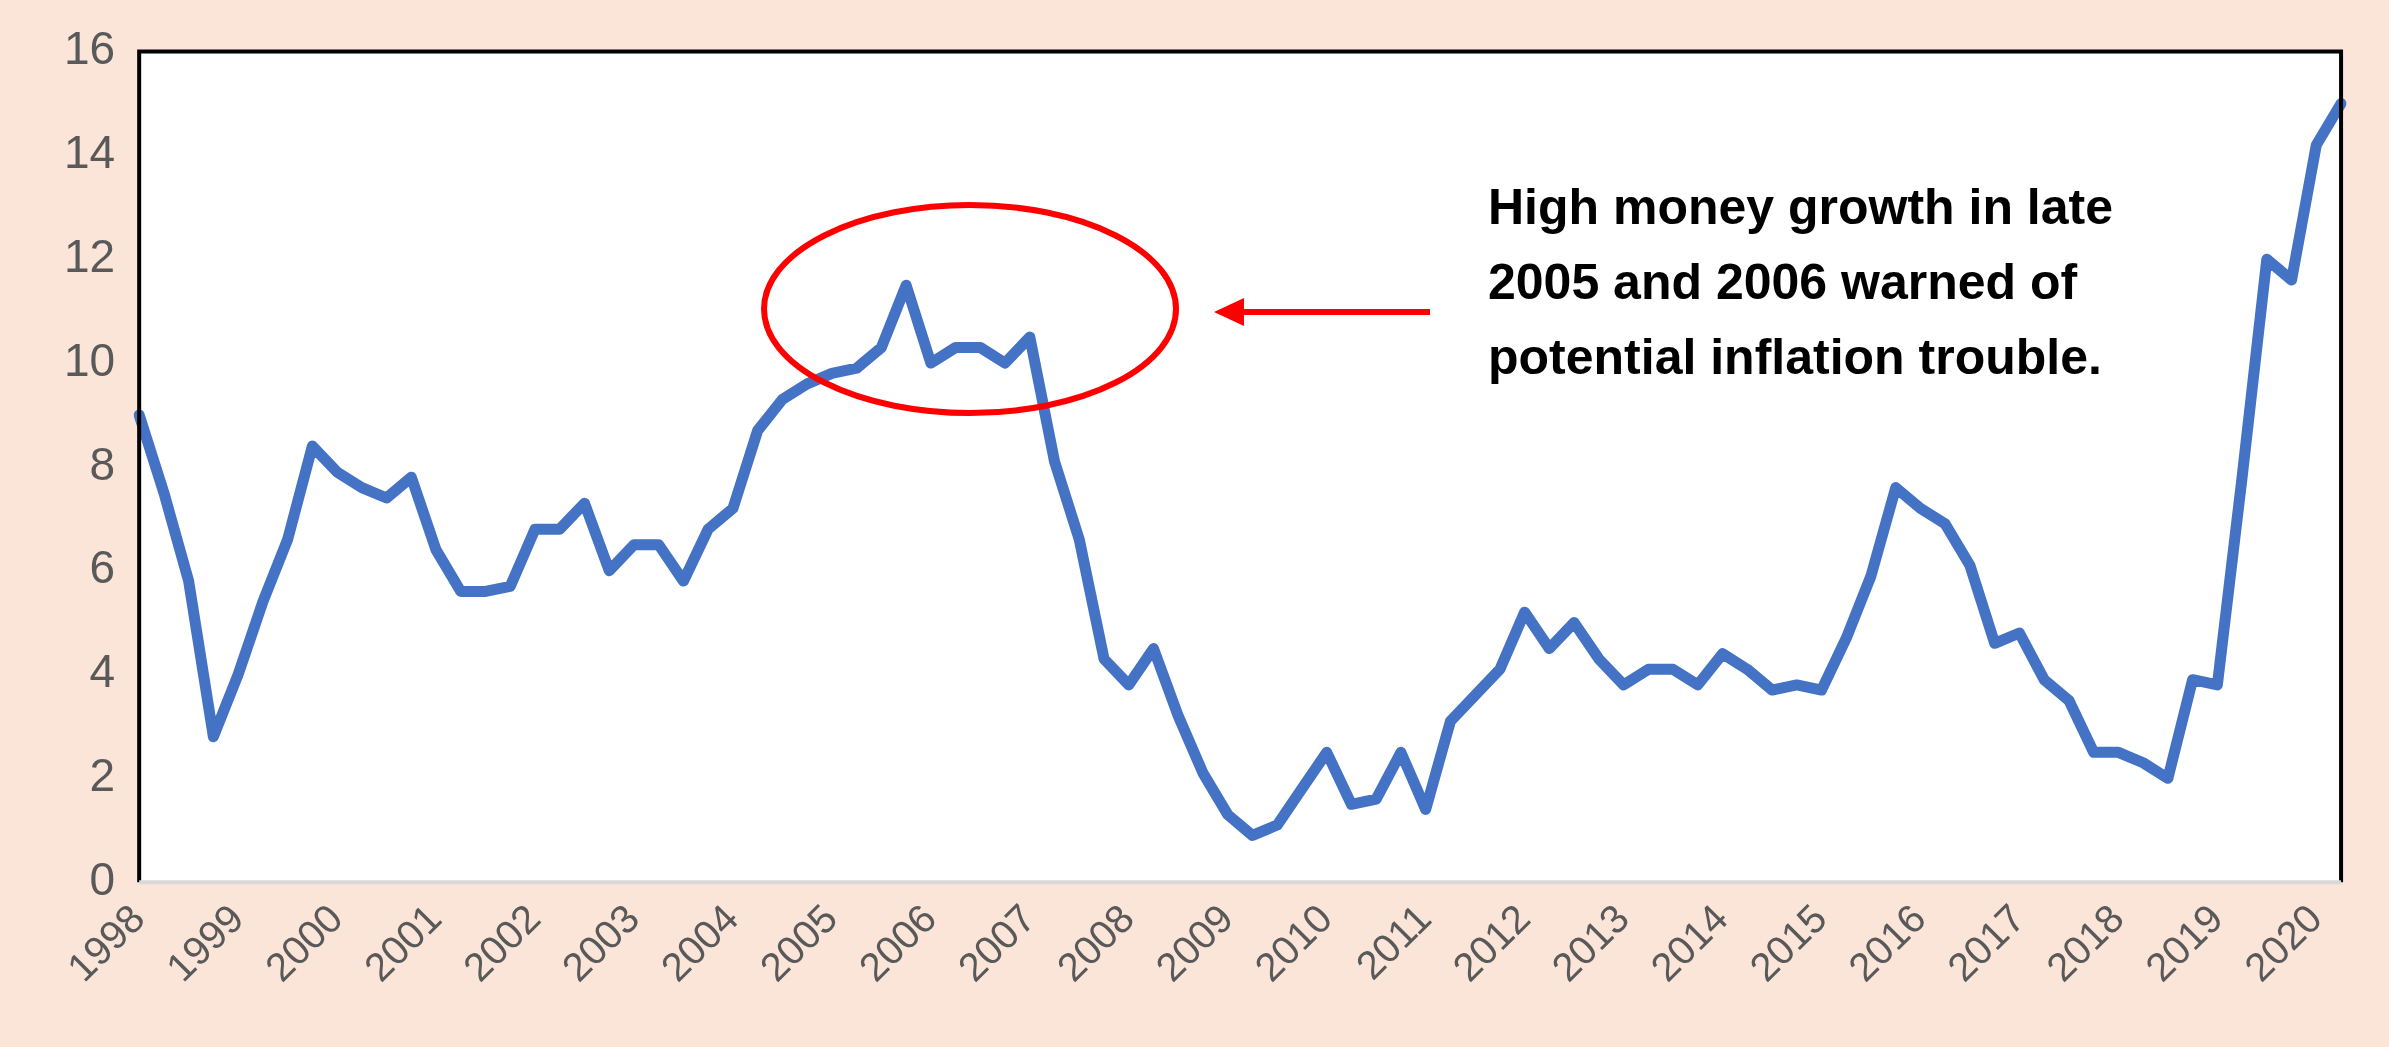 This screenshot has width=2389, height=1047. I want to click on annotation: High money growth in late 2005 and 2006 warned of potential inflation trouble., so click(1801, 282).